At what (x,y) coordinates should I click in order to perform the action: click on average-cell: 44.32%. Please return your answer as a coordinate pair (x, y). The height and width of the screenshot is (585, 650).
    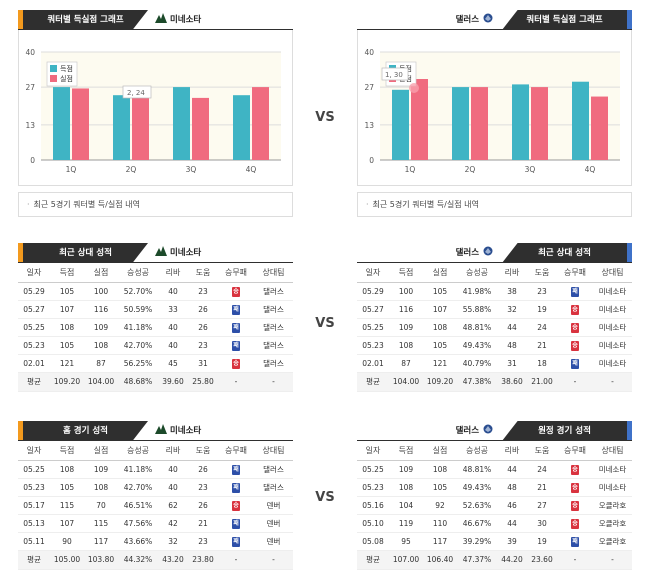
    Looking at the image, I should click on (138, 559).